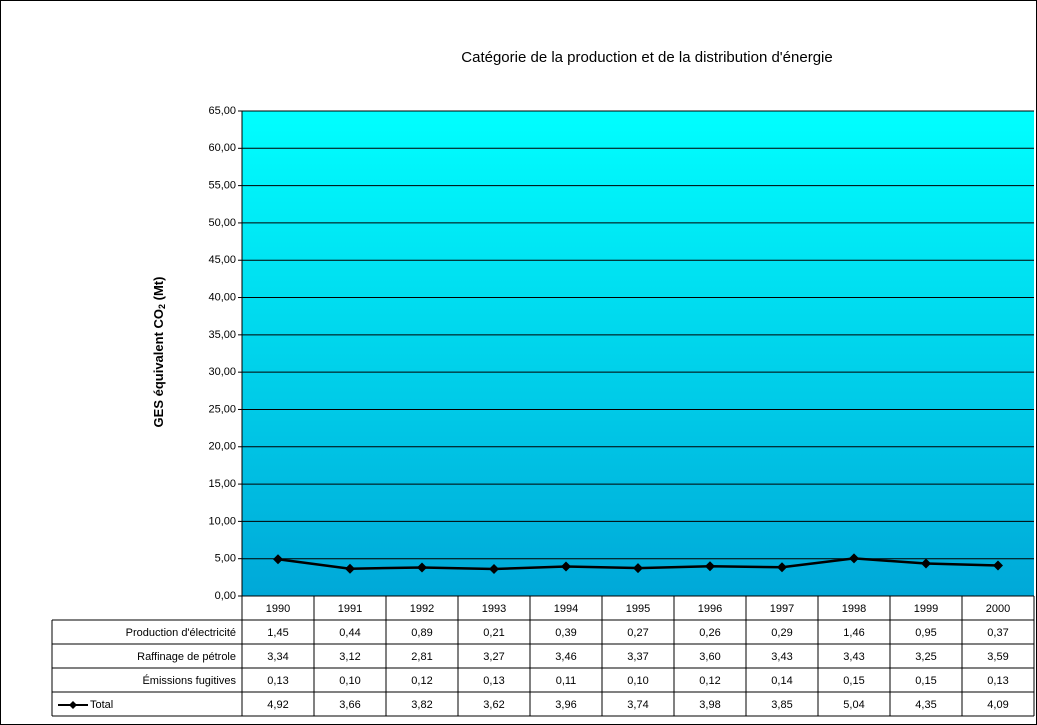 The height and width of the screenshot is (725, 1037). I want to click on x-tick-label: 1991, so click(350, 609).